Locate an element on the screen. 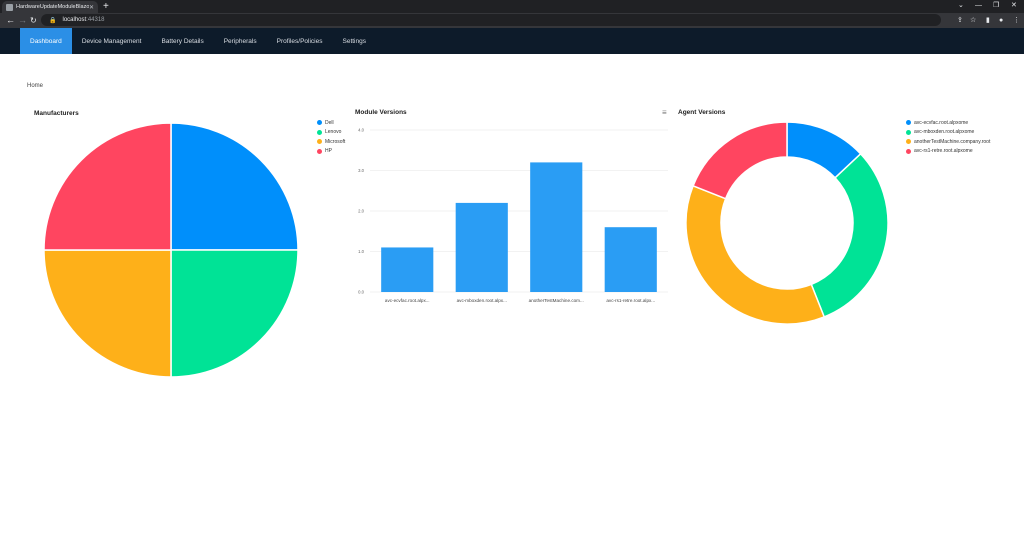  manufacturers-legend-item: Dell is located at coordinates (331, 123).